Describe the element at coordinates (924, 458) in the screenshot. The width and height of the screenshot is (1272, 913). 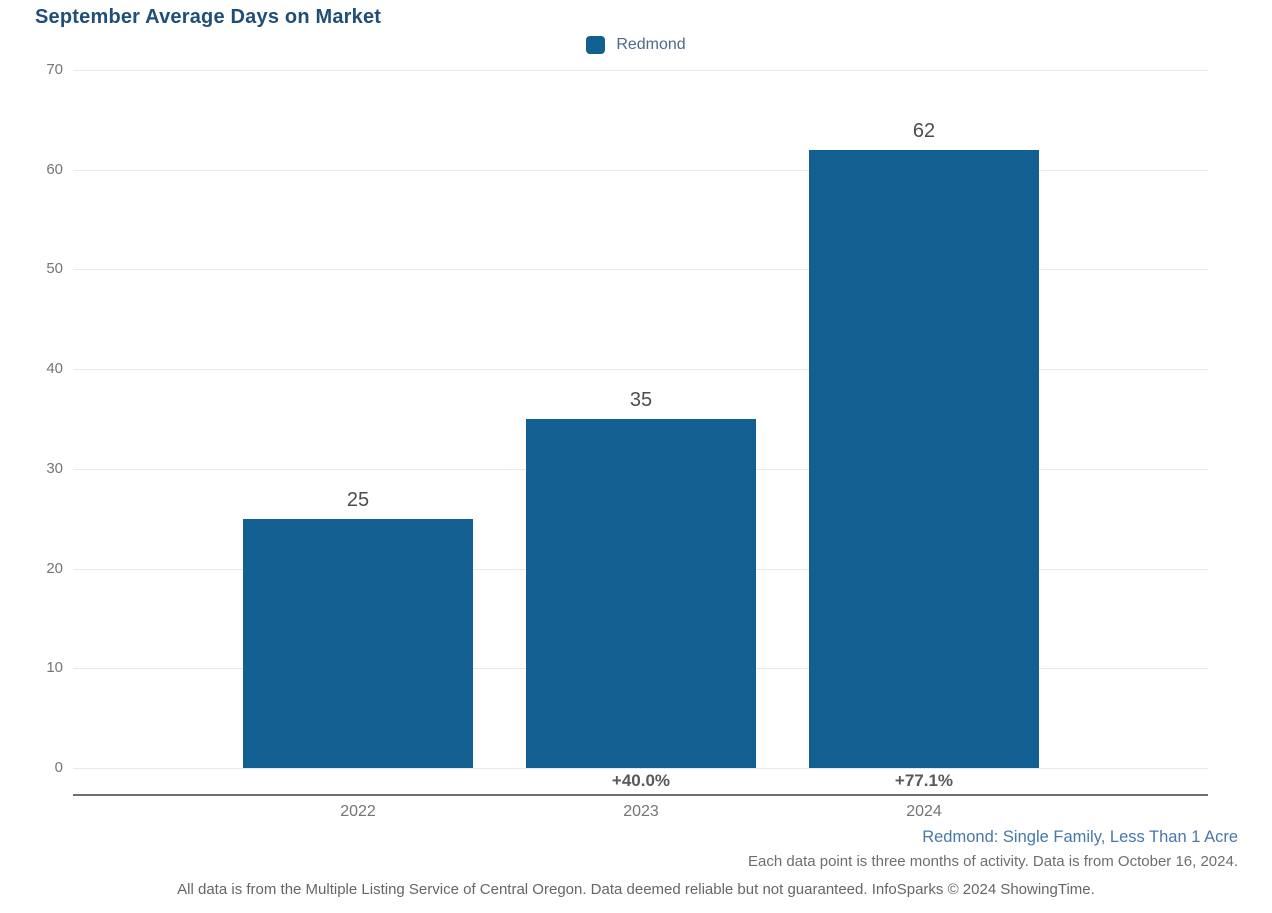
I see `bar-2024` at that location.